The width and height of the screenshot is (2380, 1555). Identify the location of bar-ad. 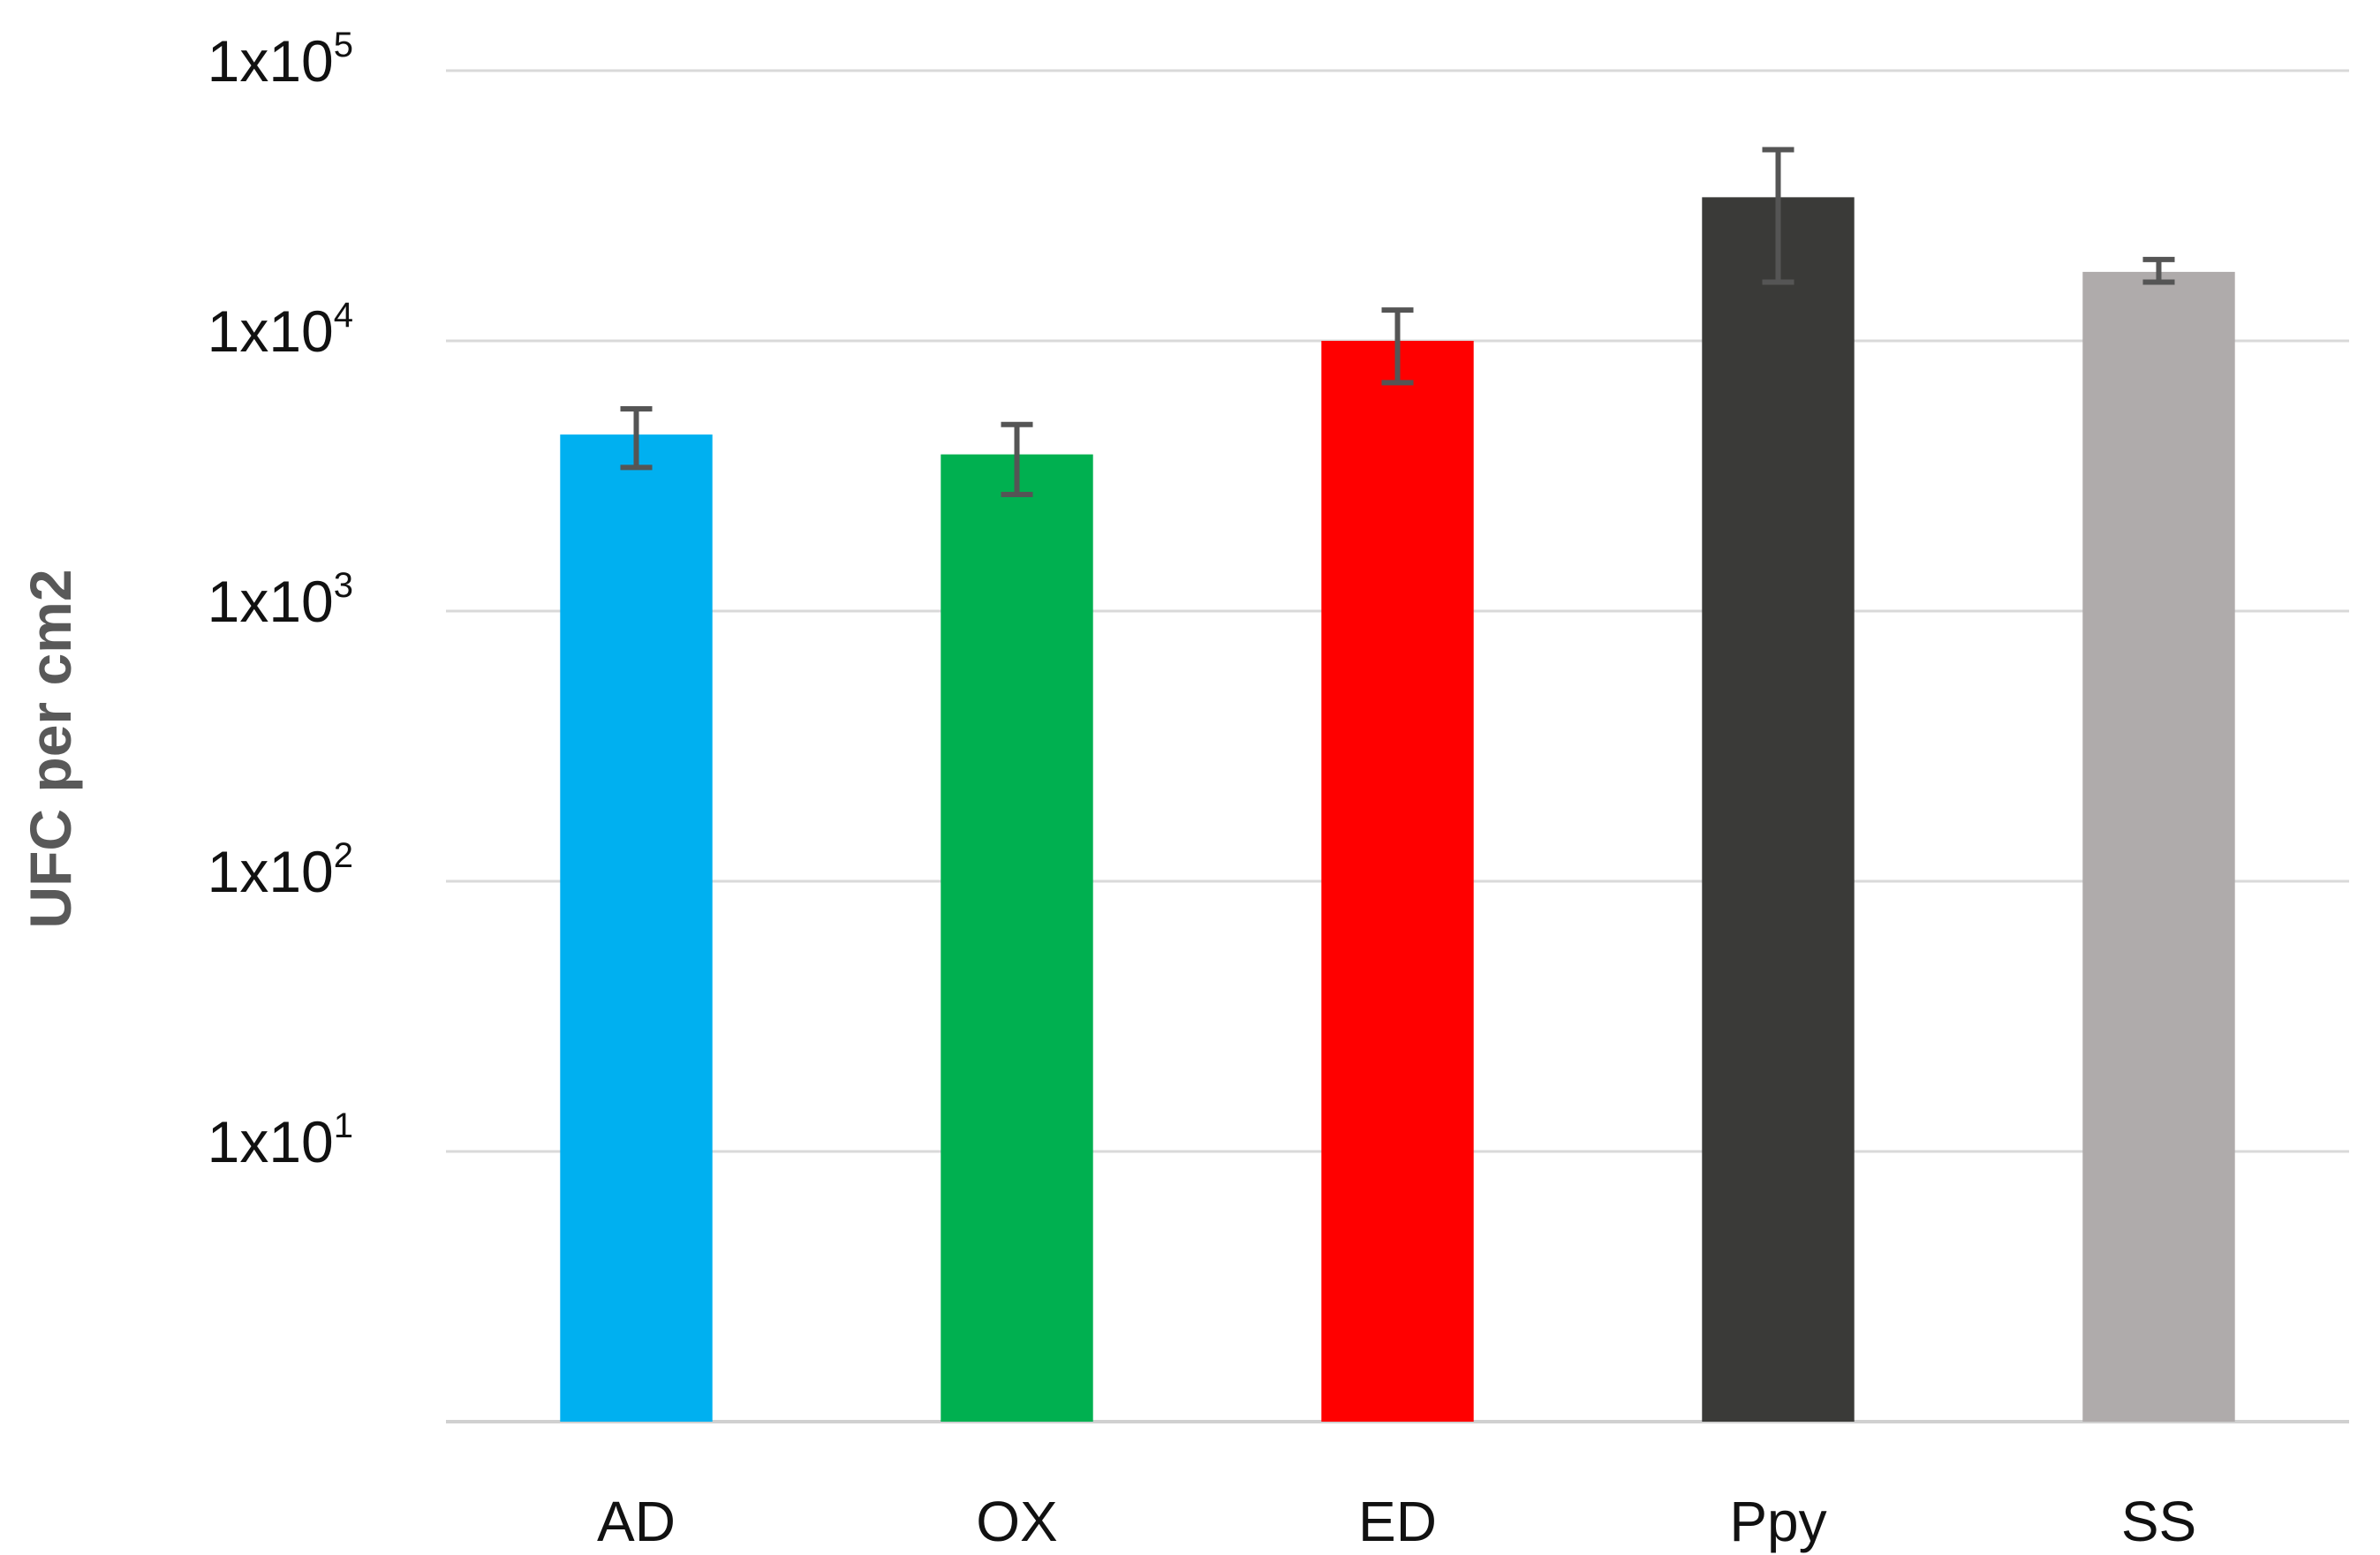
(636, 929).